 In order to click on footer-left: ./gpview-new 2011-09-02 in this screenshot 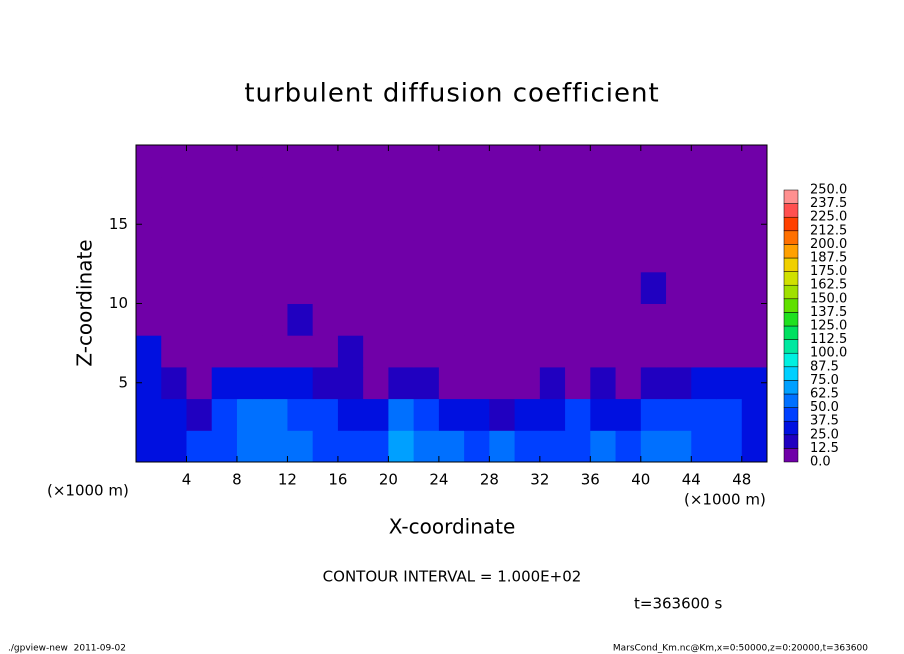, I will do `click(67, 649)`.